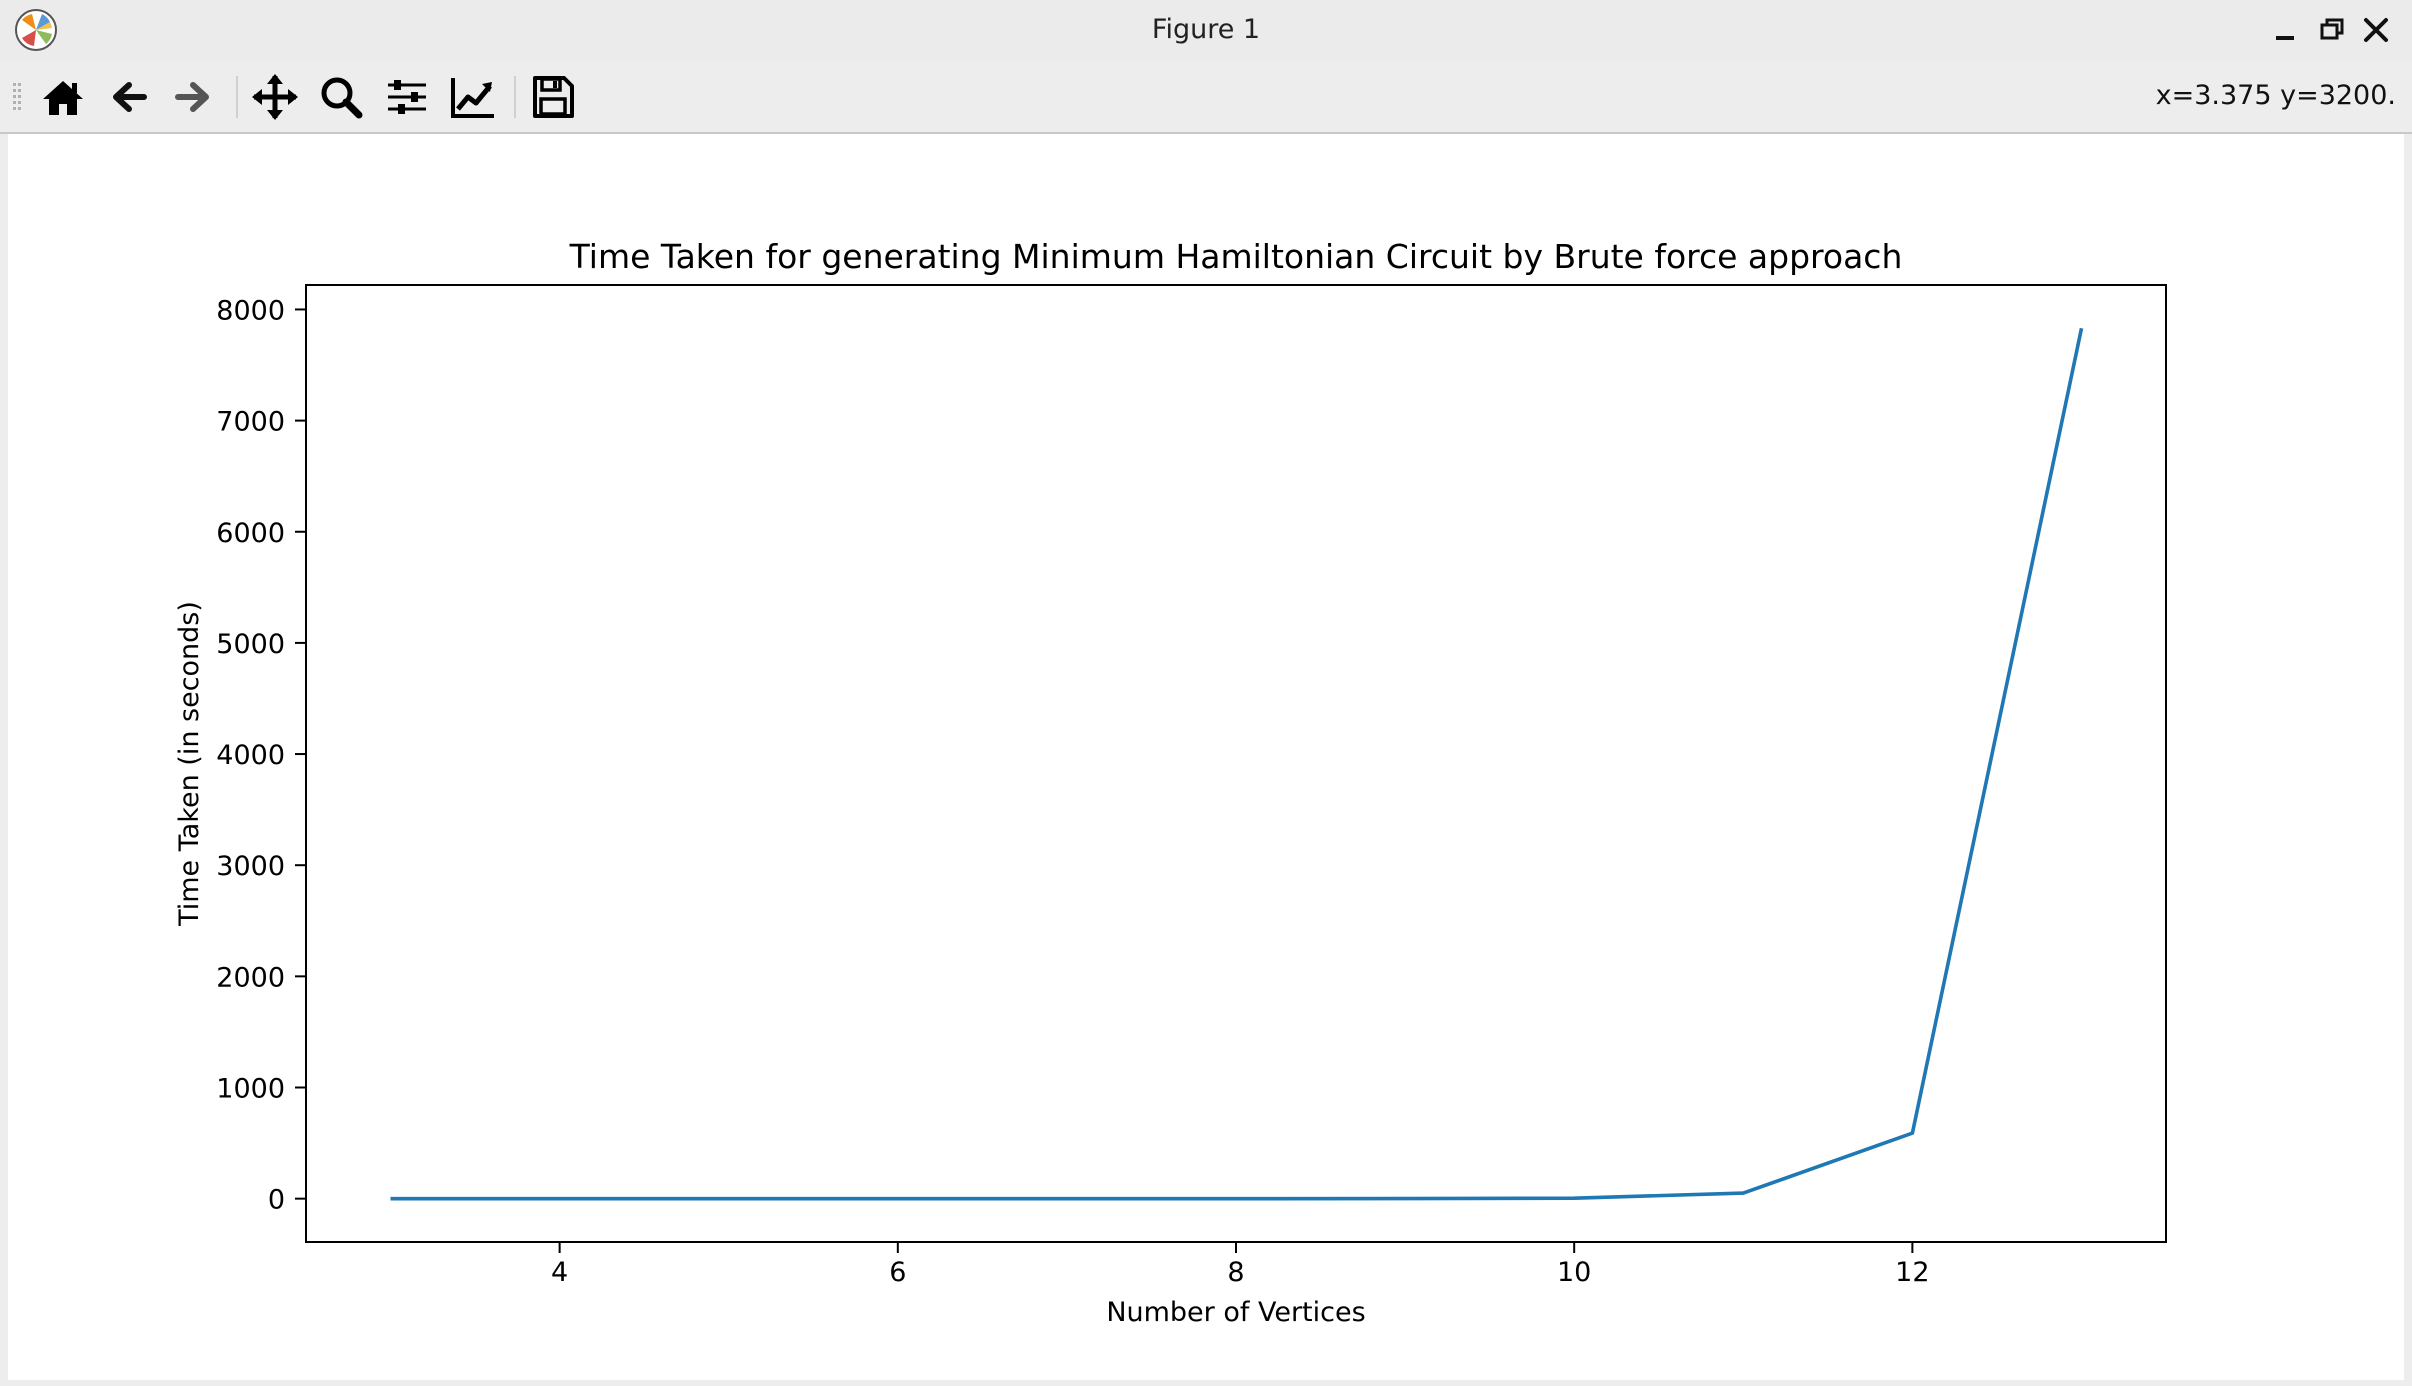  I want to click on restore-icon, so click(2332, 30).